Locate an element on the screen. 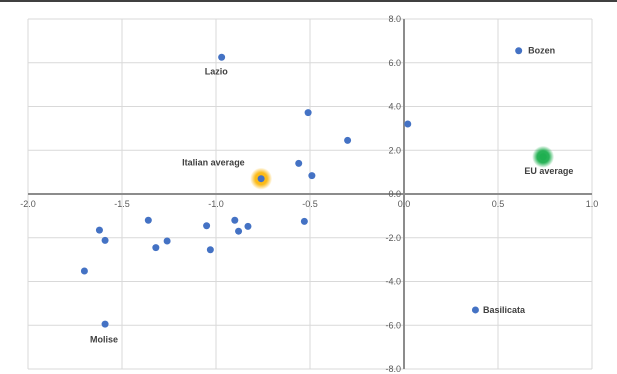  x-tick-label: -2.0 is located at coordinates (28, 204).